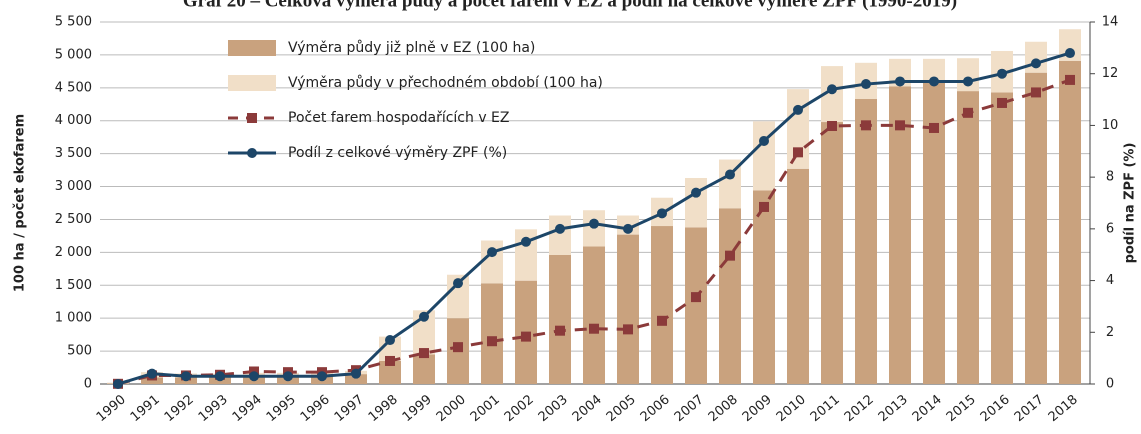 This screenshot has height=434, width=1141. I want to click on y-tick-label: 4 000, so click(73, 120).